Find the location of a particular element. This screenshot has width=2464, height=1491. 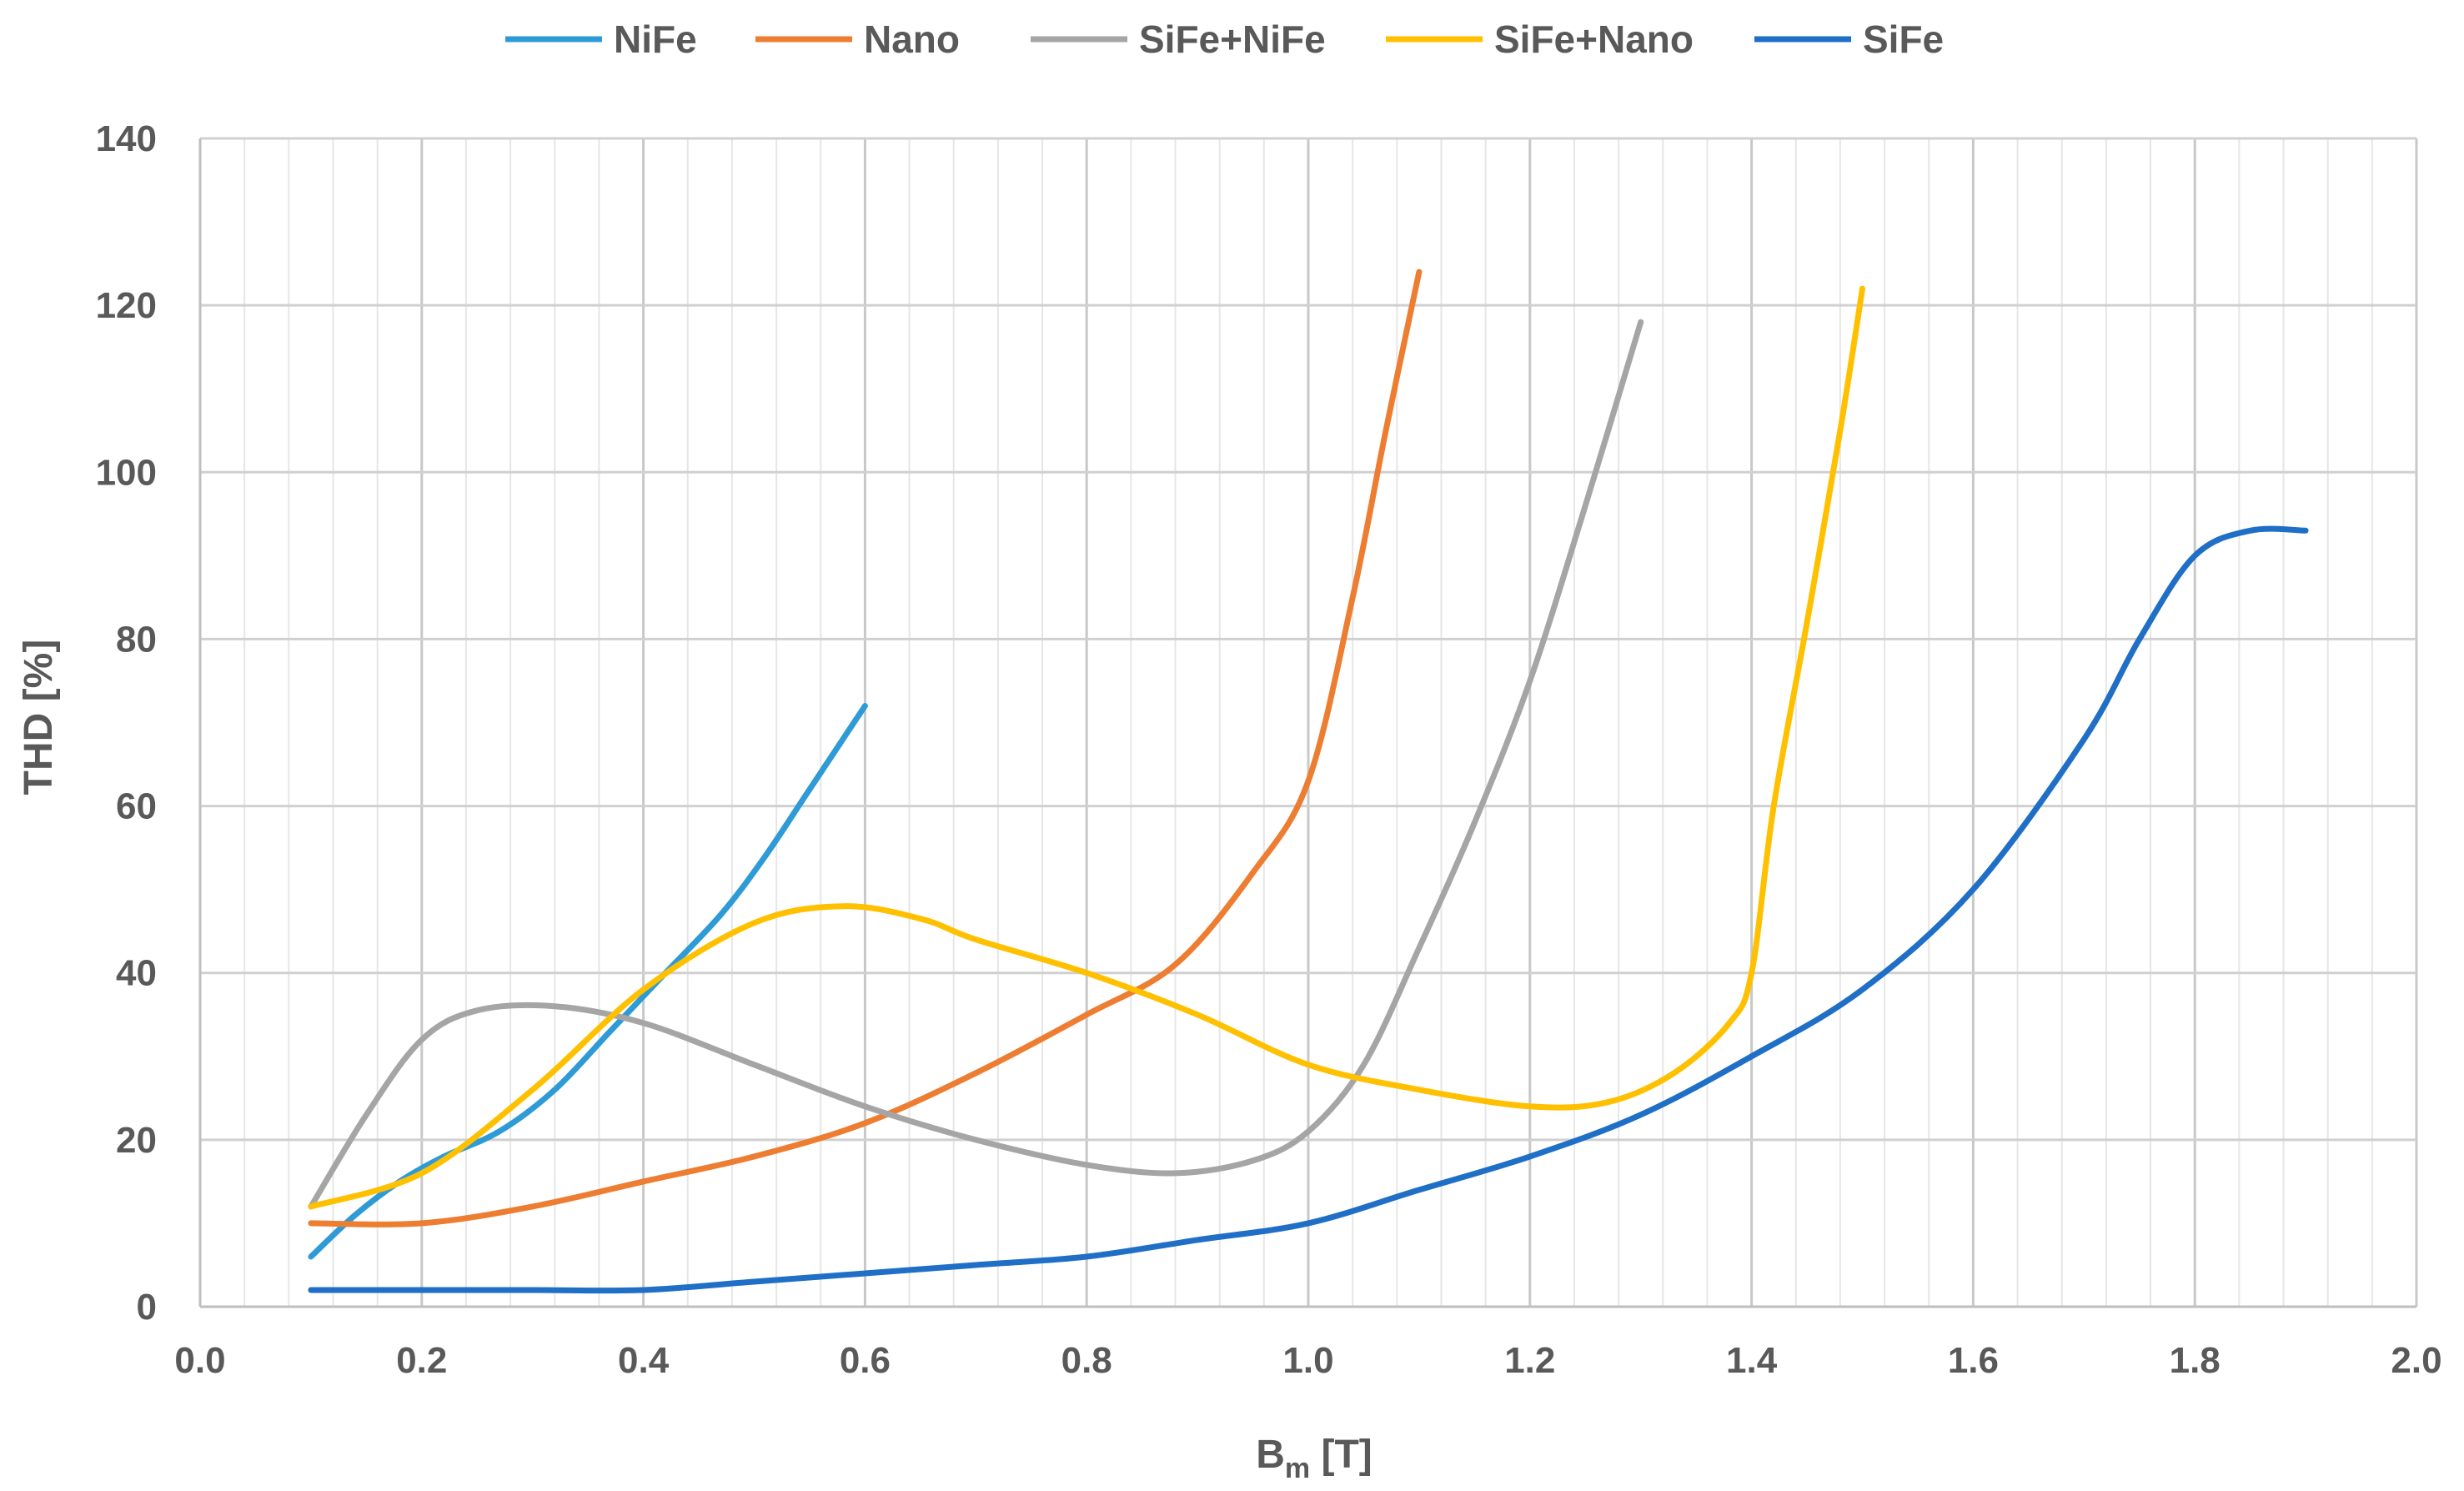

x-tick-label: 0.2 is located at coordinates (421, 1361).